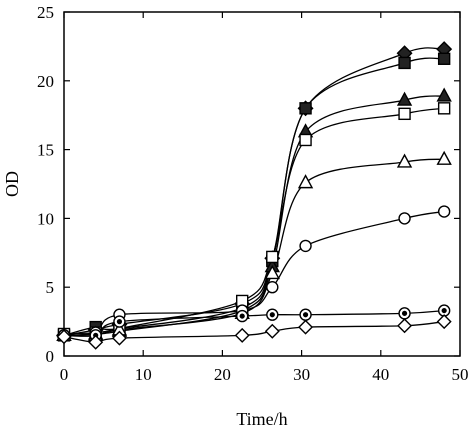 This screenshot has height=436, width=474. What do you see at coordinates (143, 374) in the screenshot?
I see `x-tick-label: 10` at bounding box center [143, 374].